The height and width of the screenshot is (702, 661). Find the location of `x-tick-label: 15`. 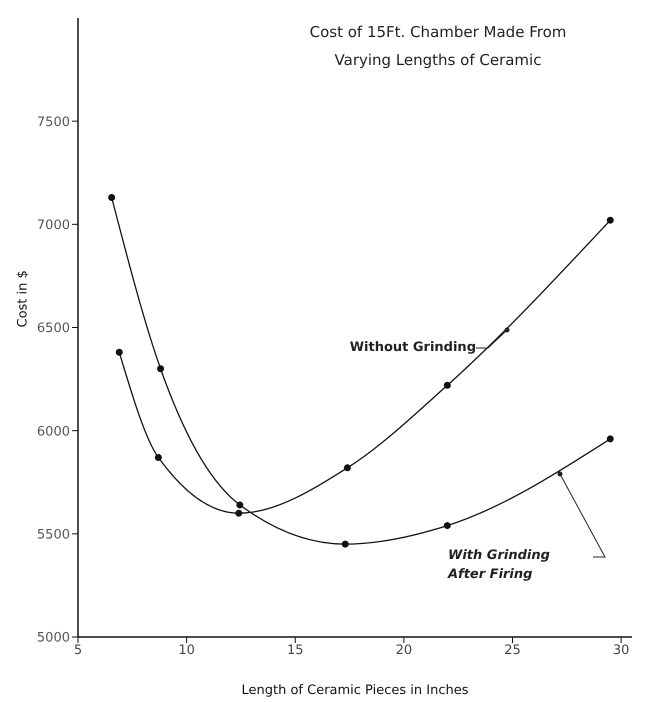

x-tick-label: 15 is located at coordinates (295, 650).